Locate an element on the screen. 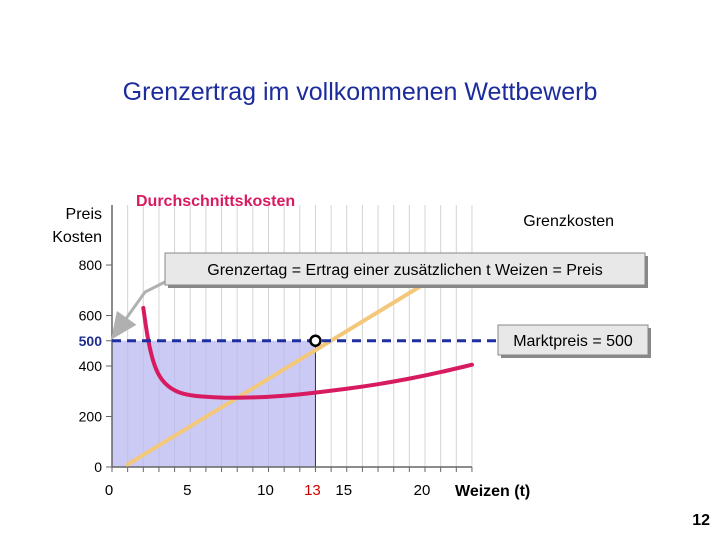 This screenshot has height=540, width=720. average-cost-label: Durchschnittskosten is located at coordinates (215, 201).